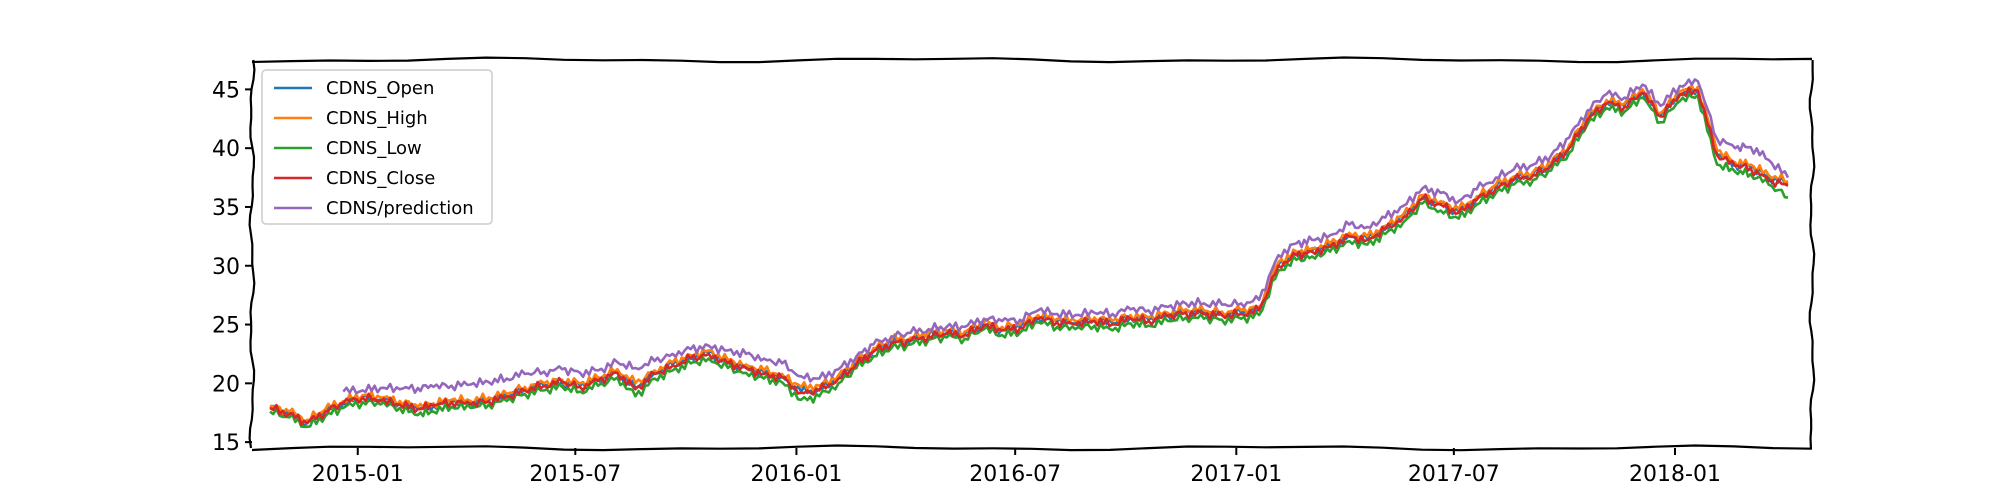 The image size is (2000, 500). I want to click on y-tick-label: 15, so click(226, 443).